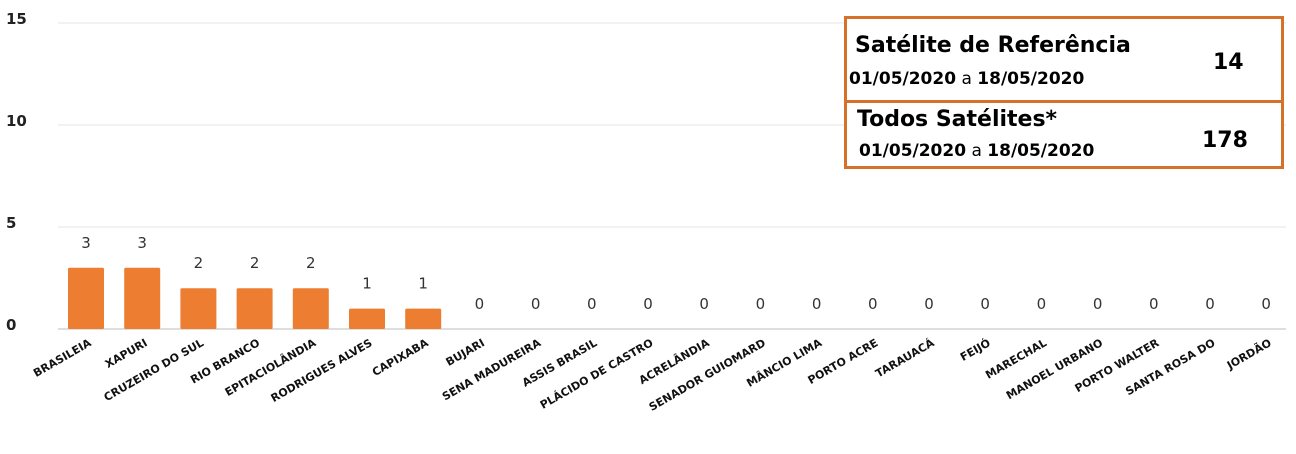 This screenshot has height=454, width=1296. I want to click on y-axis-ticks: 0 5 10 15, so click(16, 172).